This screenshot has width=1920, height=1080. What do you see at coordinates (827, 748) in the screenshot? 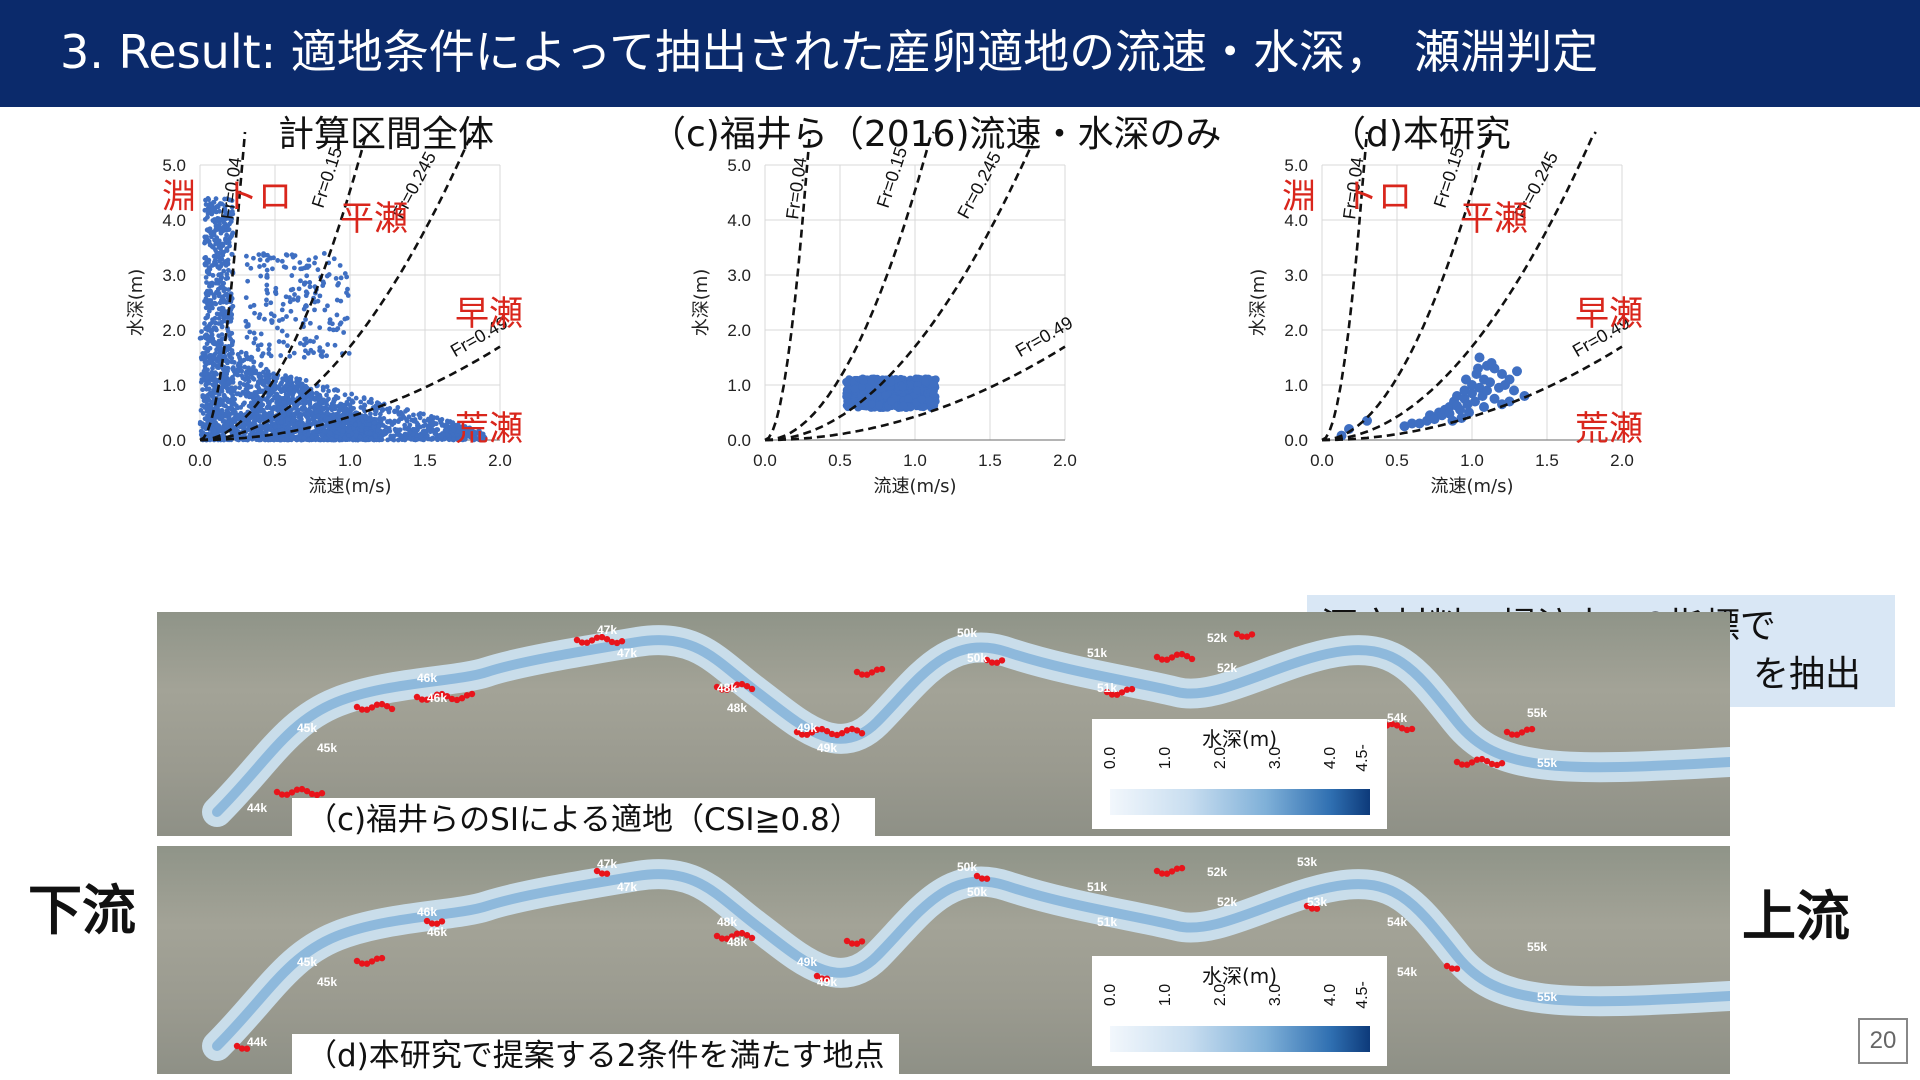
I see `km-marker-label: 49k` at bounding box center [827, 748].